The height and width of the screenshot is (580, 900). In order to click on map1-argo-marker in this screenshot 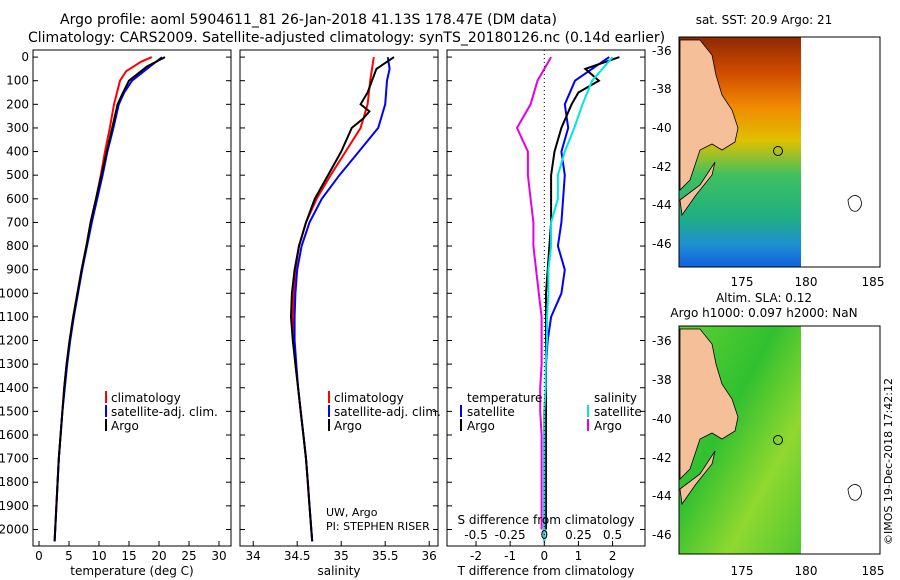, I will do `click(778, 151)`.